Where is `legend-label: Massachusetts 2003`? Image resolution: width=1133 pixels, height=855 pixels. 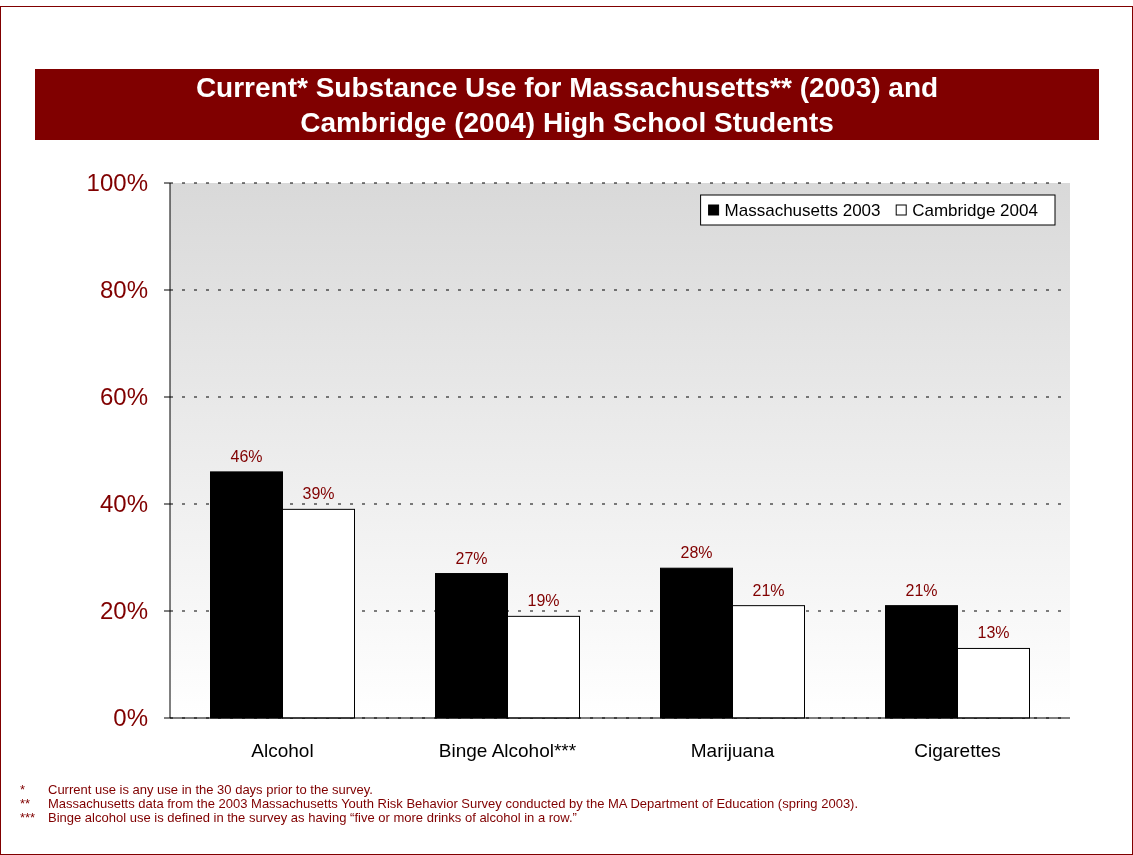
legend-label: Massachusetts 2003 is located at coordinates (802, 210).